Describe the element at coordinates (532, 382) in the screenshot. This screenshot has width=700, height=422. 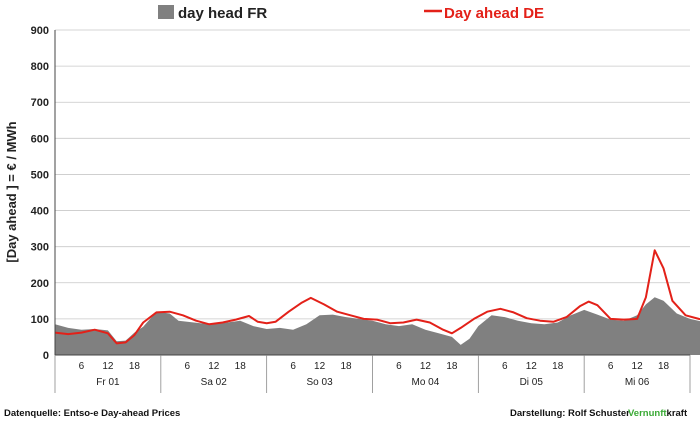
I see `day-label-4: Di 05` at that location.